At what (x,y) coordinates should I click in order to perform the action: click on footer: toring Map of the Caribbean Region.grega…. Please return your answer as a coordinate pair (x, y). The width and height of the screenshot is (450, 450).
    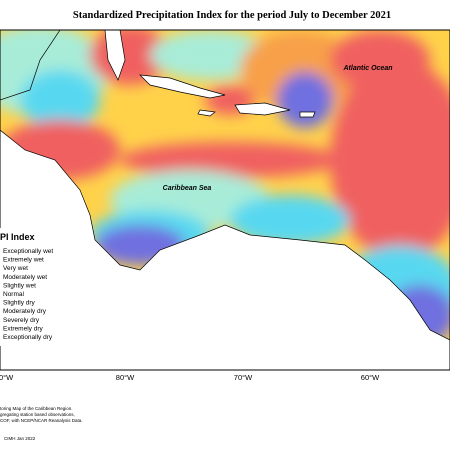
    Looking at the image, I should click on (41, 414).